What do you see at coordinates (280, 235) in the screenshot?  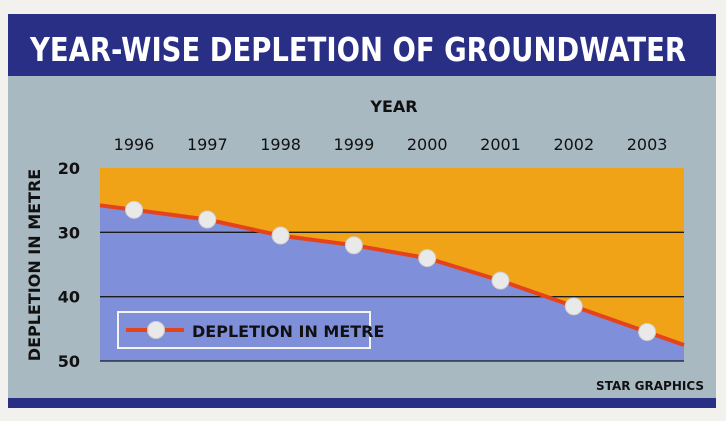 I see `data-point-1998` at bounding box center [280, 235].